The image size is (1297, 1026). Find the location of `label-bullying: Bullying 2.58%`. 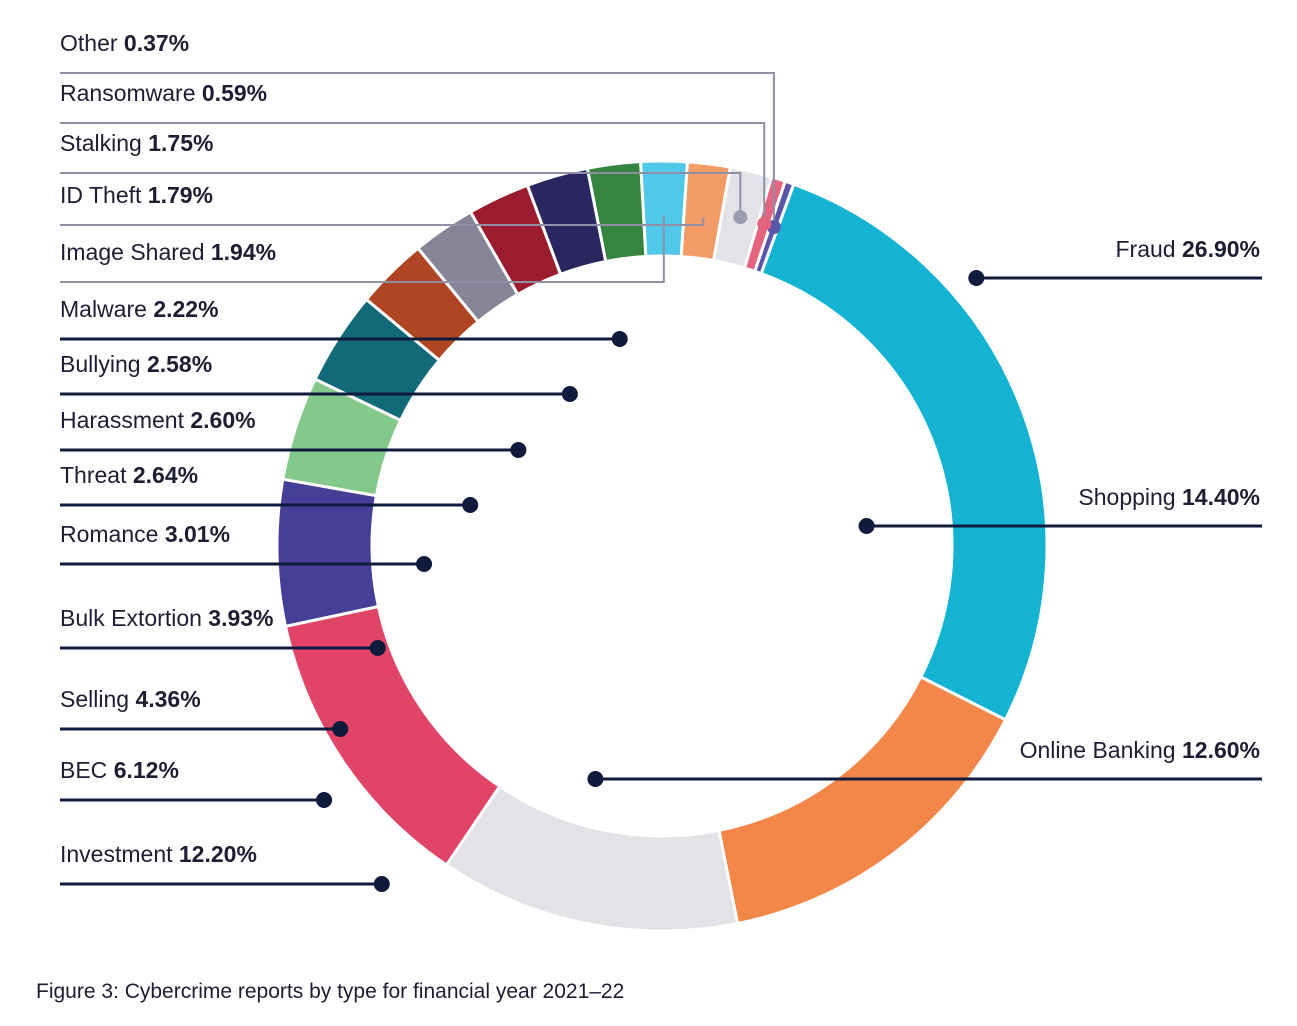

label-bullying: Bullying 2.58% is located at coordinates (136, 364).